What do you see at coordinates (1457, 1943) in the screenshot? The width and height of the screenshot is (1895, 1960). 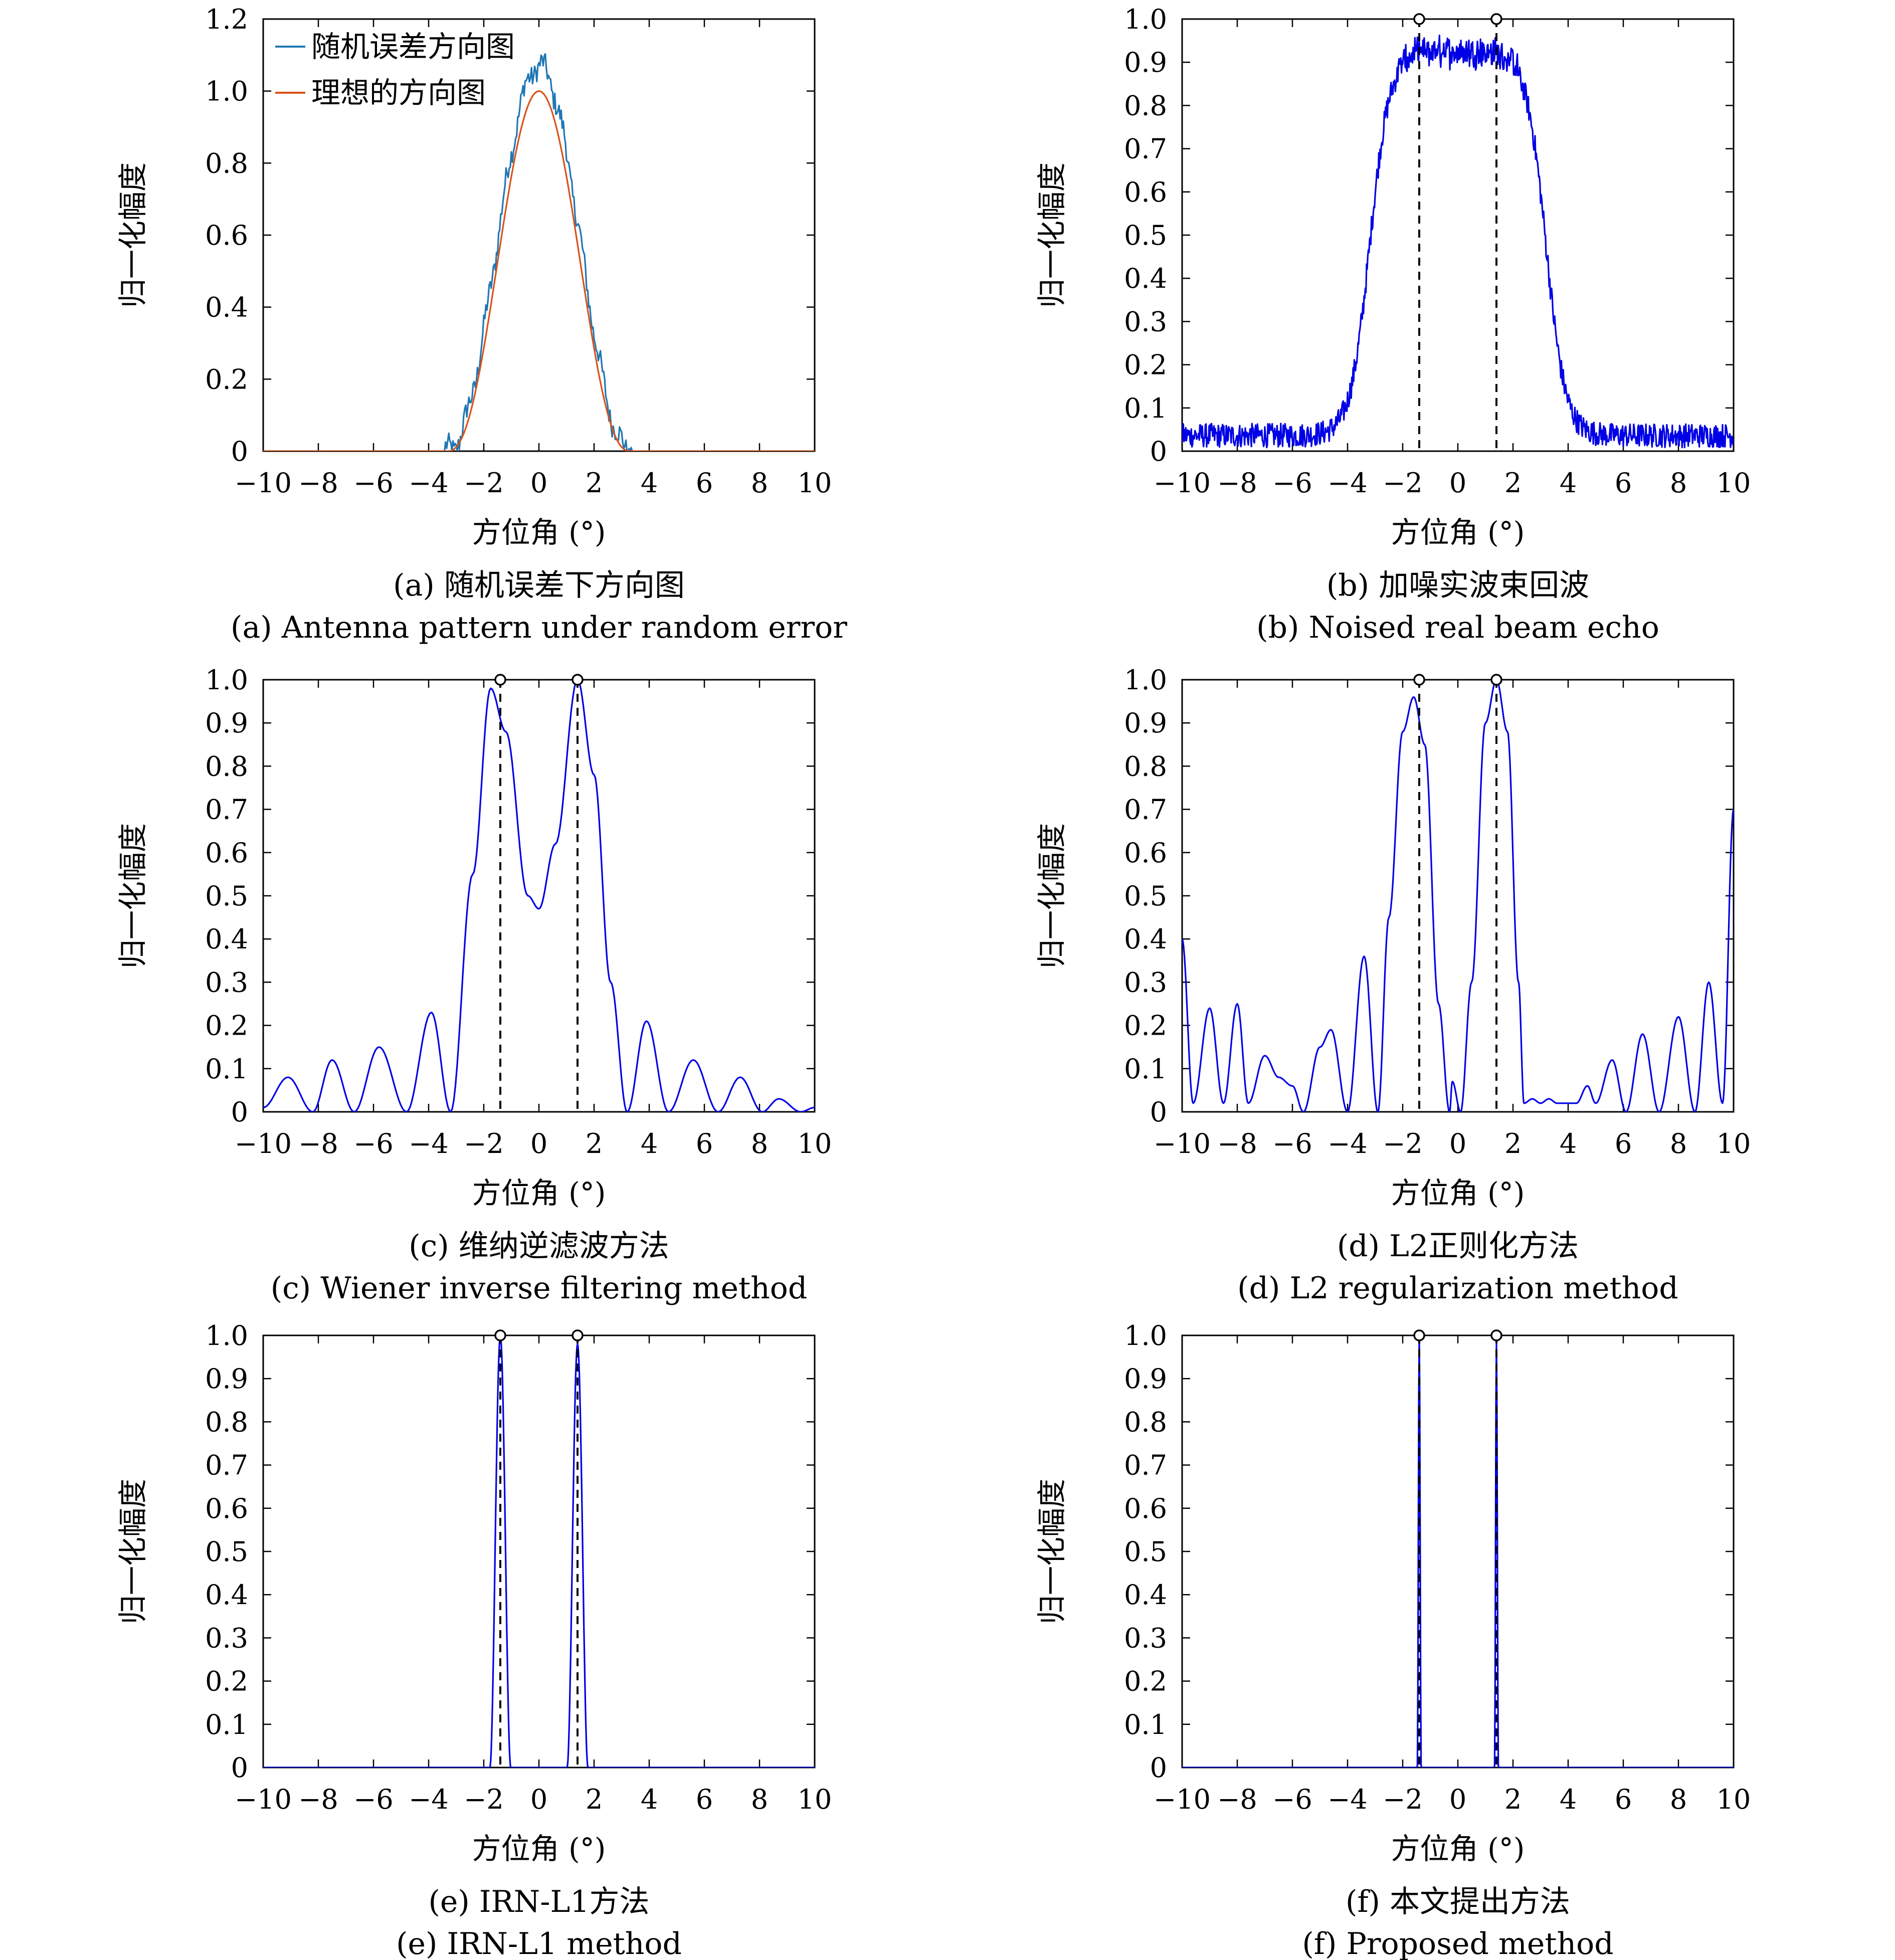 I see `caption-en: (f) Proposed method` at bounding box center [1457, 1943].